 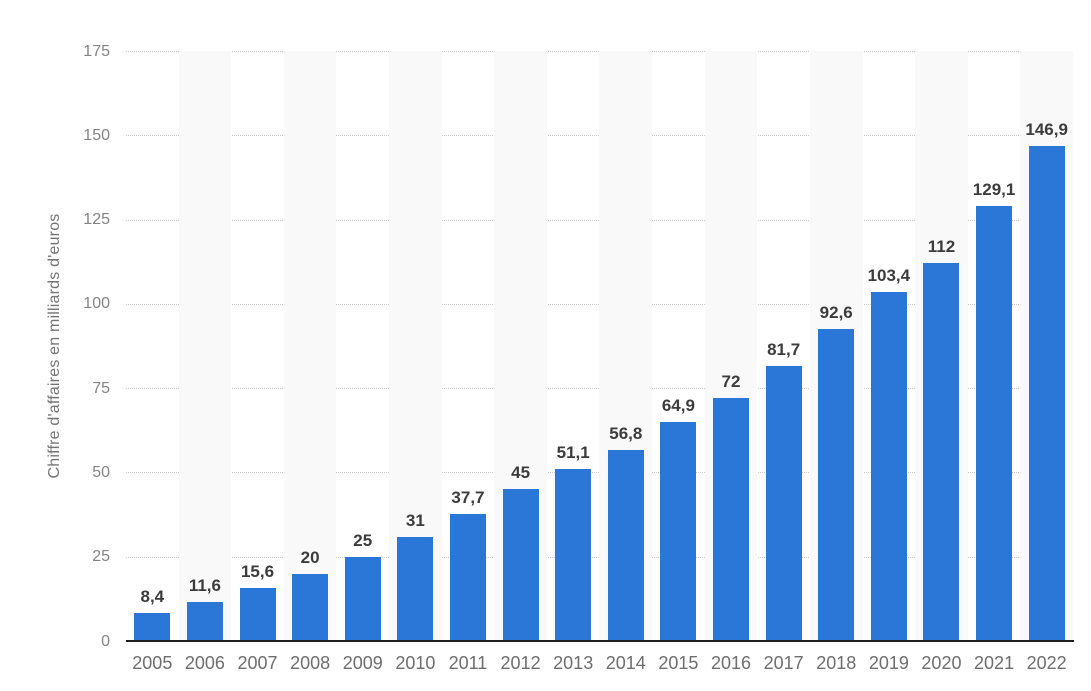 What do you see at coordinates (101, 557) in the screenshot?
I see `y-tick-label-25: 25` at bounding box center [101, 557].